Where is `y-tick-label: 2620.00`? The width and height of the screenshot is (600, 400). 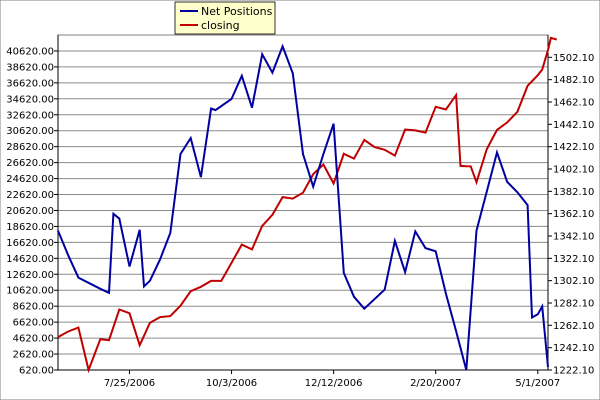 y-tick-label: 2620.00 is located at coordinates (33, 355).